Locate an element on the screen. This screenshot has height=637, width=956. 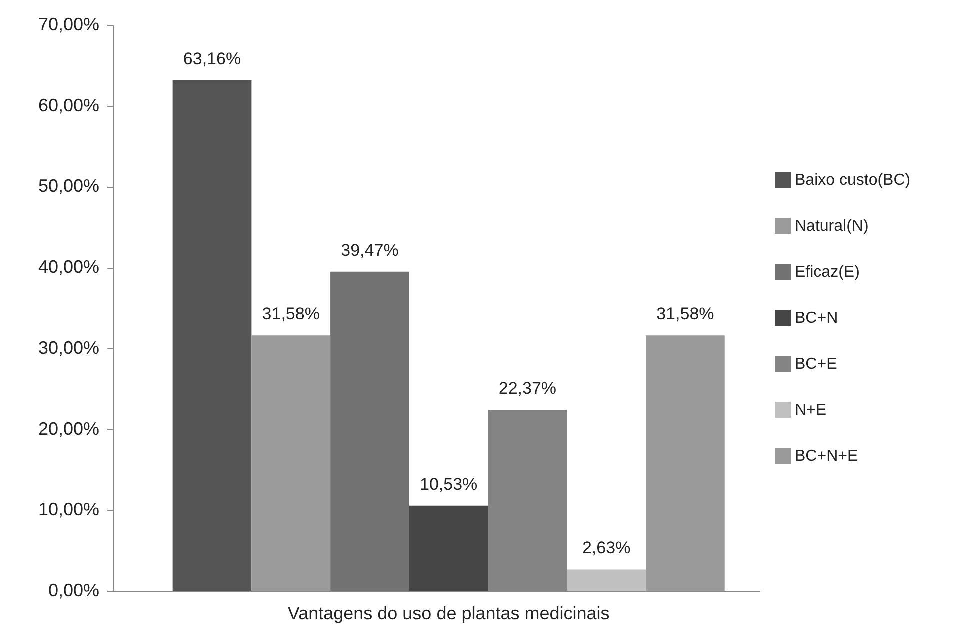
data-label: 63,16% is located at coordinates (212, 58).